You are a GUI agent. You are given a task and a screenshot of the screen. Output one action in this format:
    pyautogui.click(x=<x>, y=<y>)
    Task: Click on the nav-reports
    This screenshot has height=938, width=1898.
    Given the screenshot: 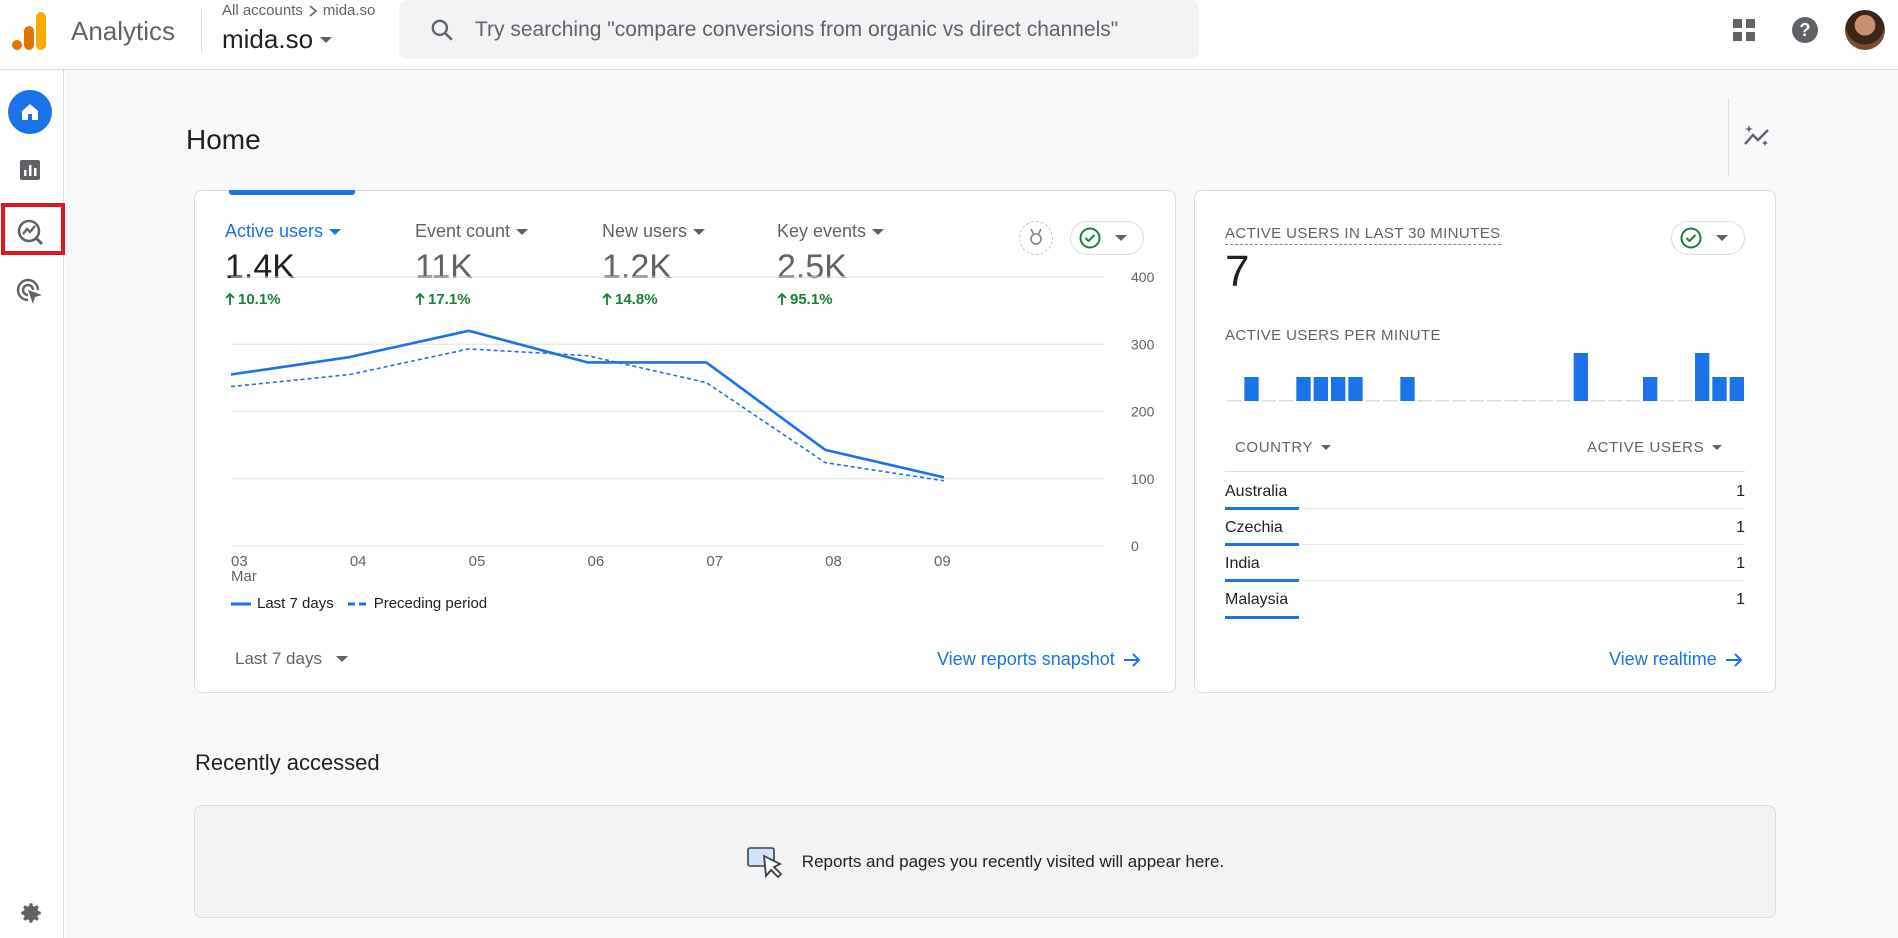 What is the action you would take?
    pyautogui.click(x=30, y=170)
    